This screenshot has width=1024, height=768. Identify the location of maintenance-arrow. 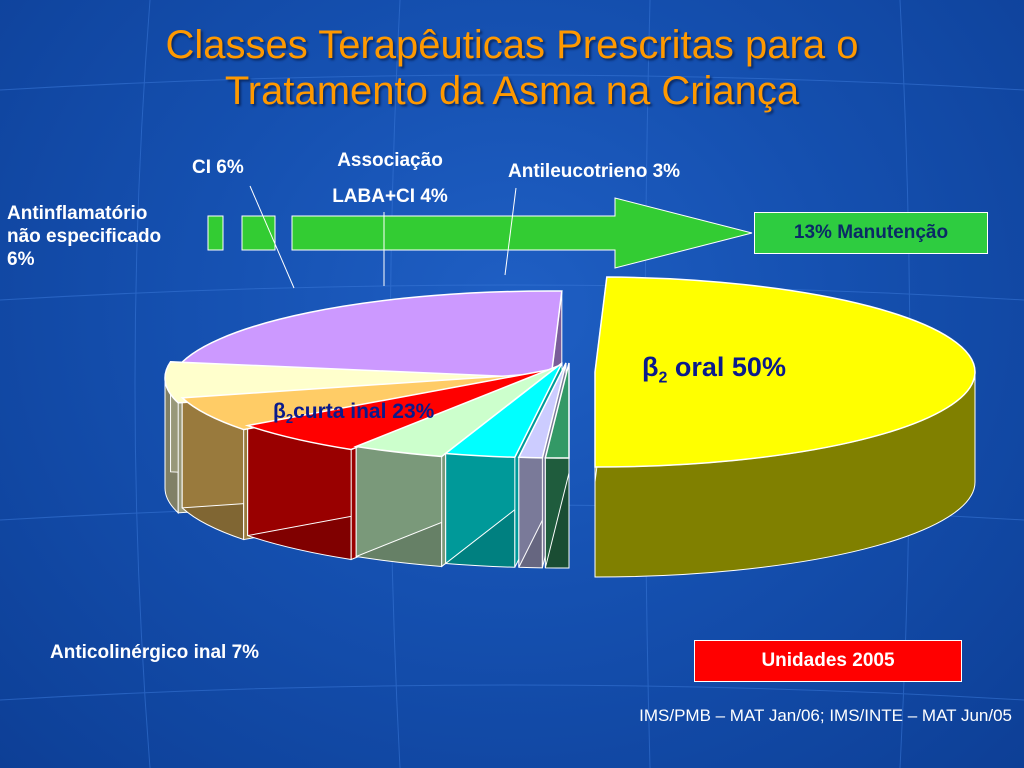
(480, 233).